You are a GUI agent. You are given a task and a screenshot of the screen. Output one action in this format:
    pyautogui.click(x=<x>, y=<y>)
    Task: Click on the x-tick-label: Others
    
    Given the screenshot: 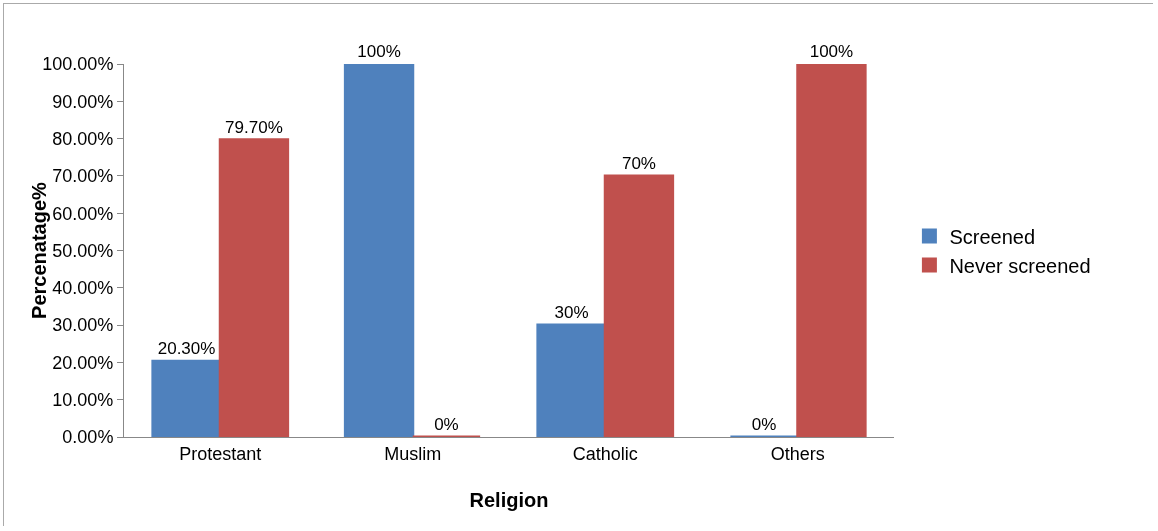 What is the action you would take?
    pyautogui.click(x=797, y=453)
    